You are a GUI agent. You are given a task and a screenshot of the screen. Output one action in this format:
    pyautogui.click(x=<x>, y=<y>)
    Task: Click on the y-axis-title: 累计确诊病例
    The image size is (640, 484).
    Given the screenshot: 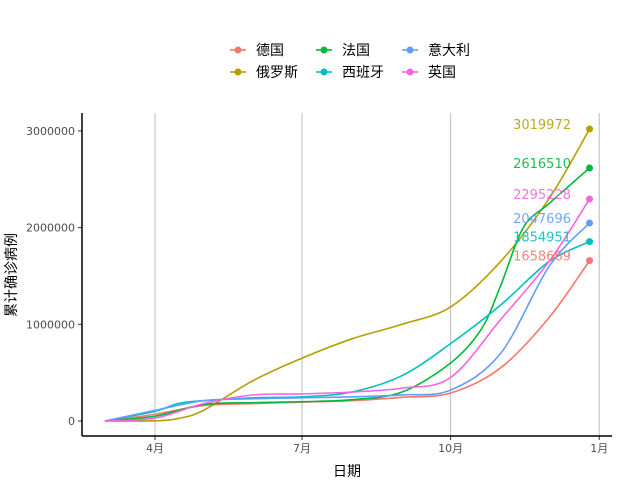 What is the action you would take?
    pyautogui.click(x=12, y=275)
    